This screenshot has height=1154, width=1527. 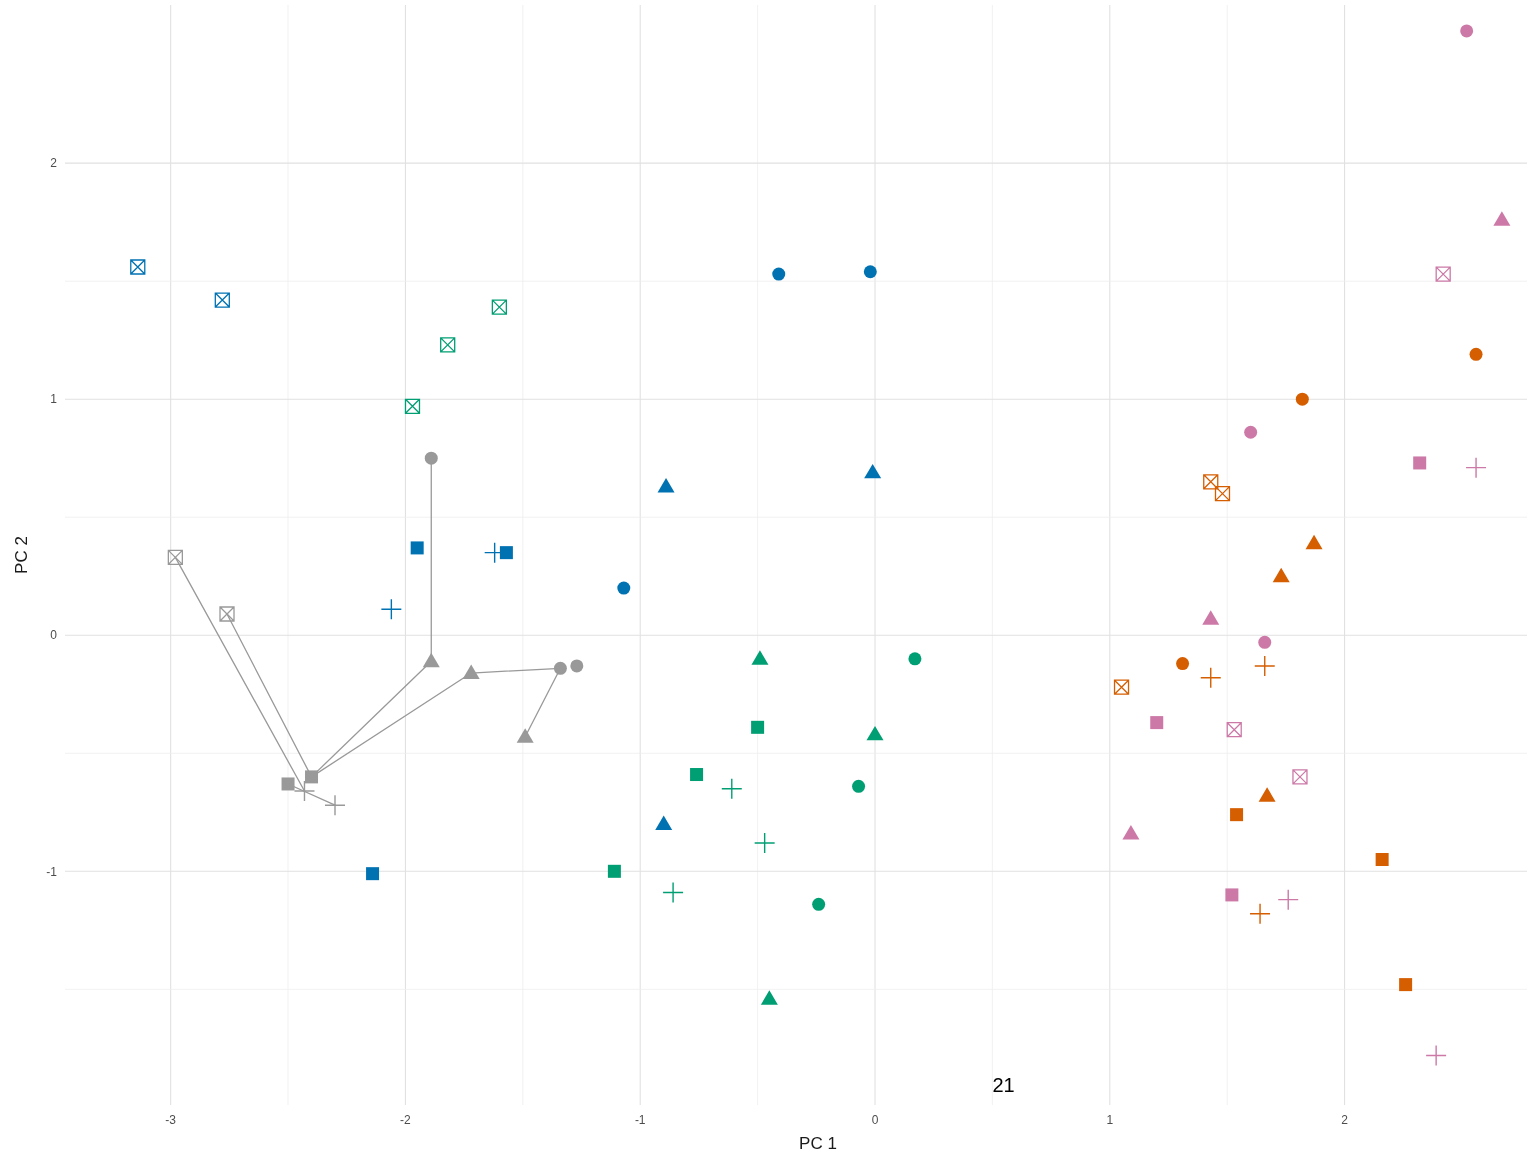 I want to click on x-tick-label: 0, so click(x=875, y=1120).